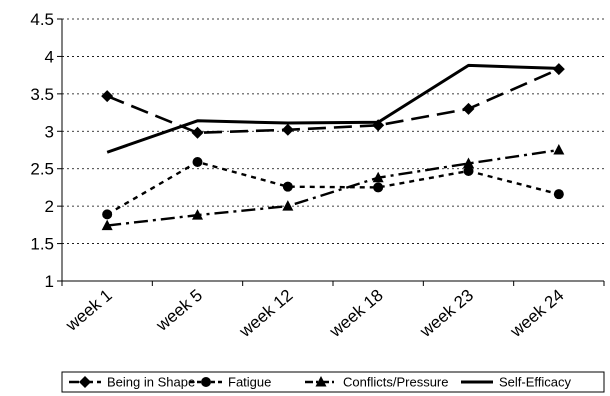 This screenshot has height=396, width=610. What do you see at coordinates (314, 314) in the screenshot?
I see `x-axis-ticks: week 1 week 5 week 12 week 18 week 23 week 24` at bounding box center [314, 314].